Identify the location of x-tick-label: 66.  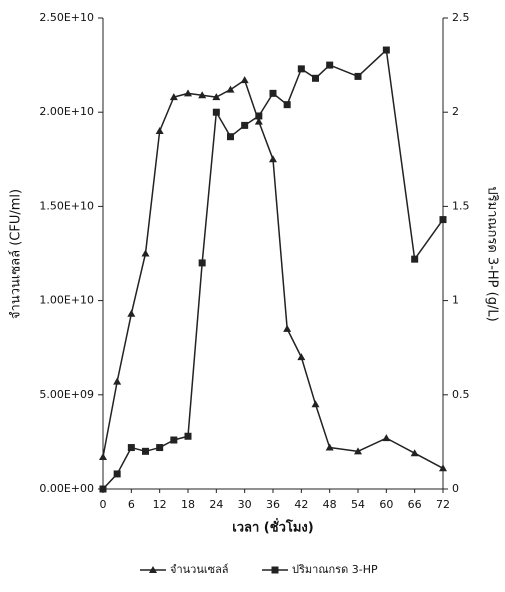
(415, 504).